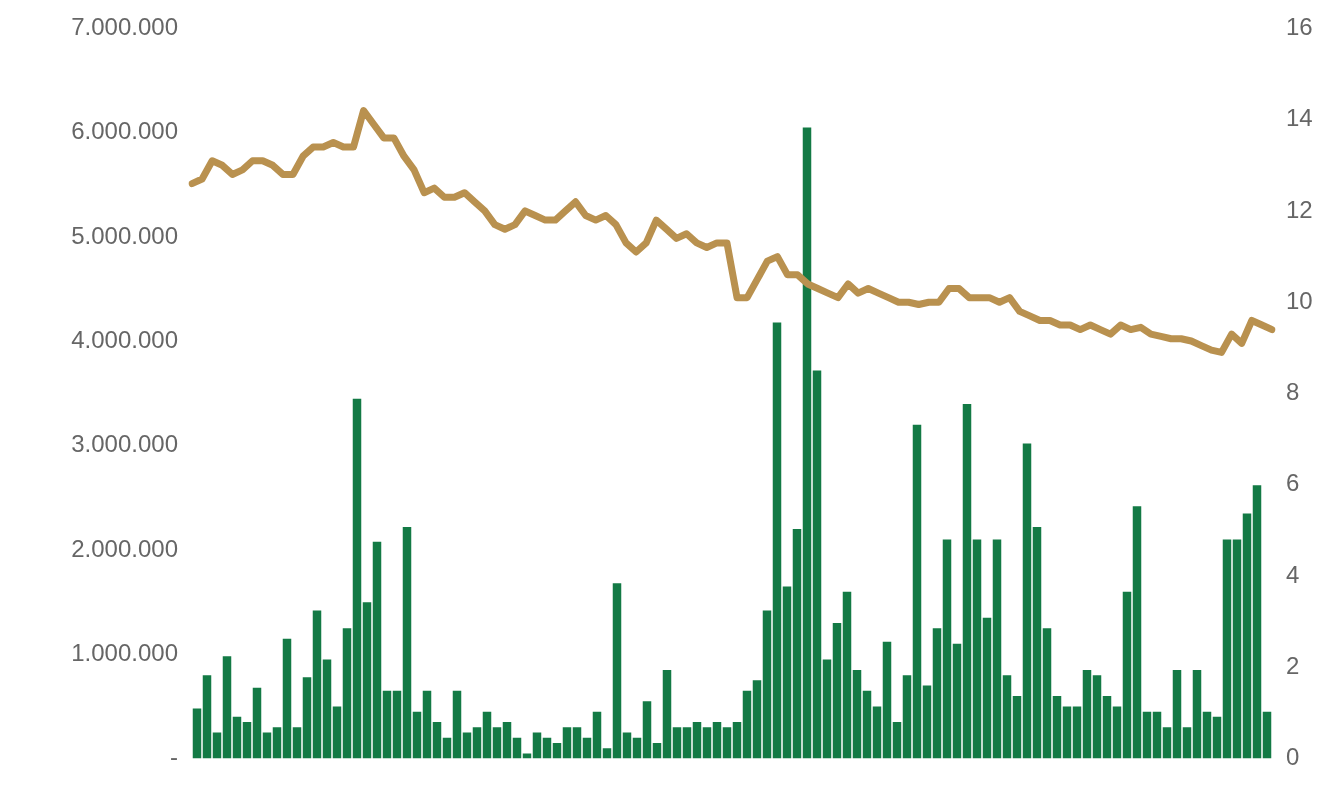 The image size is (1339, 787). Describe the element at coordinates (1293, 574) in the screenshot. I see `y-tick-label: 4` at that location.